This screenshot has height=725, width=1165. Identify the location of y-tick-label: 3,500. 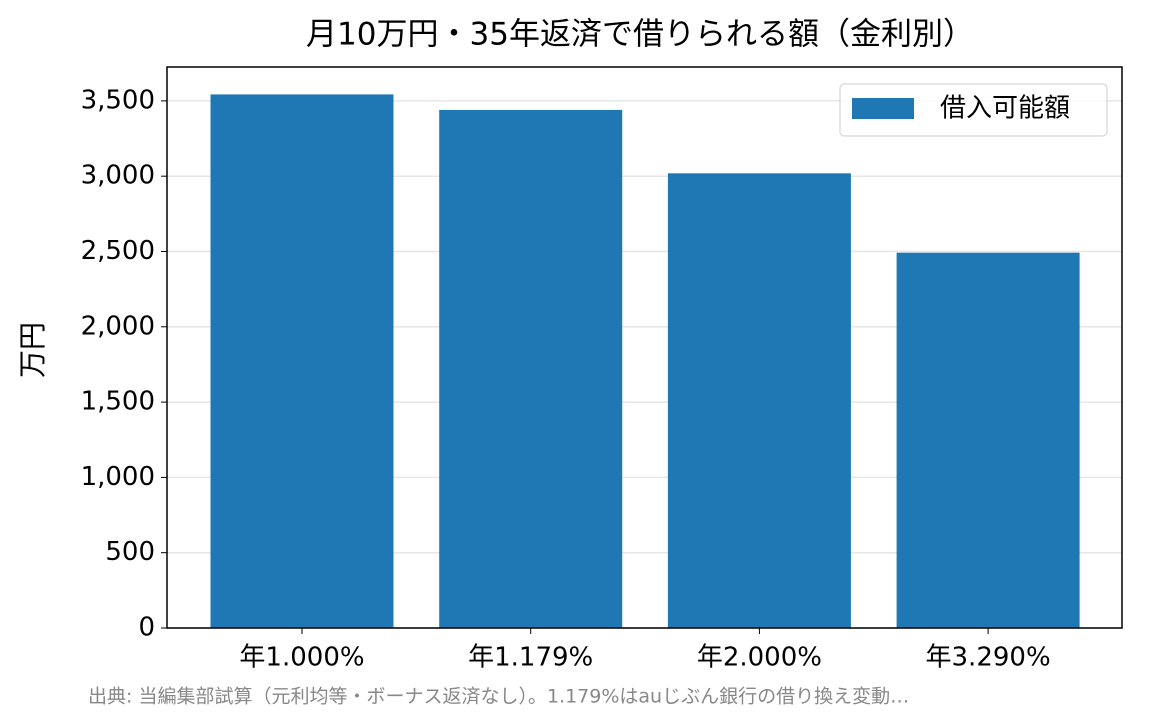
(118, 100).